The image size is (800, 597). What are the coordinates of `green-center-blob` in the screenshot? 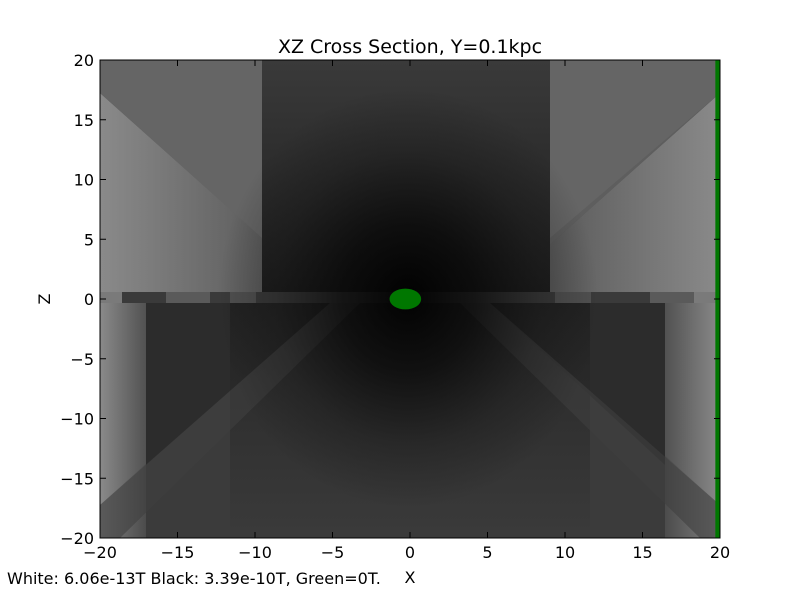 It's located at (406, 299).